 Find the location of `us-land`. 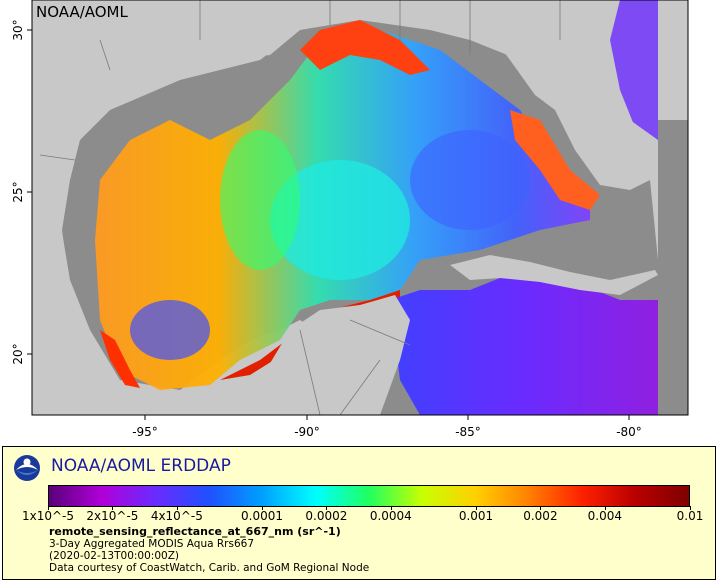

us-land is located at coordinates (176, 42).